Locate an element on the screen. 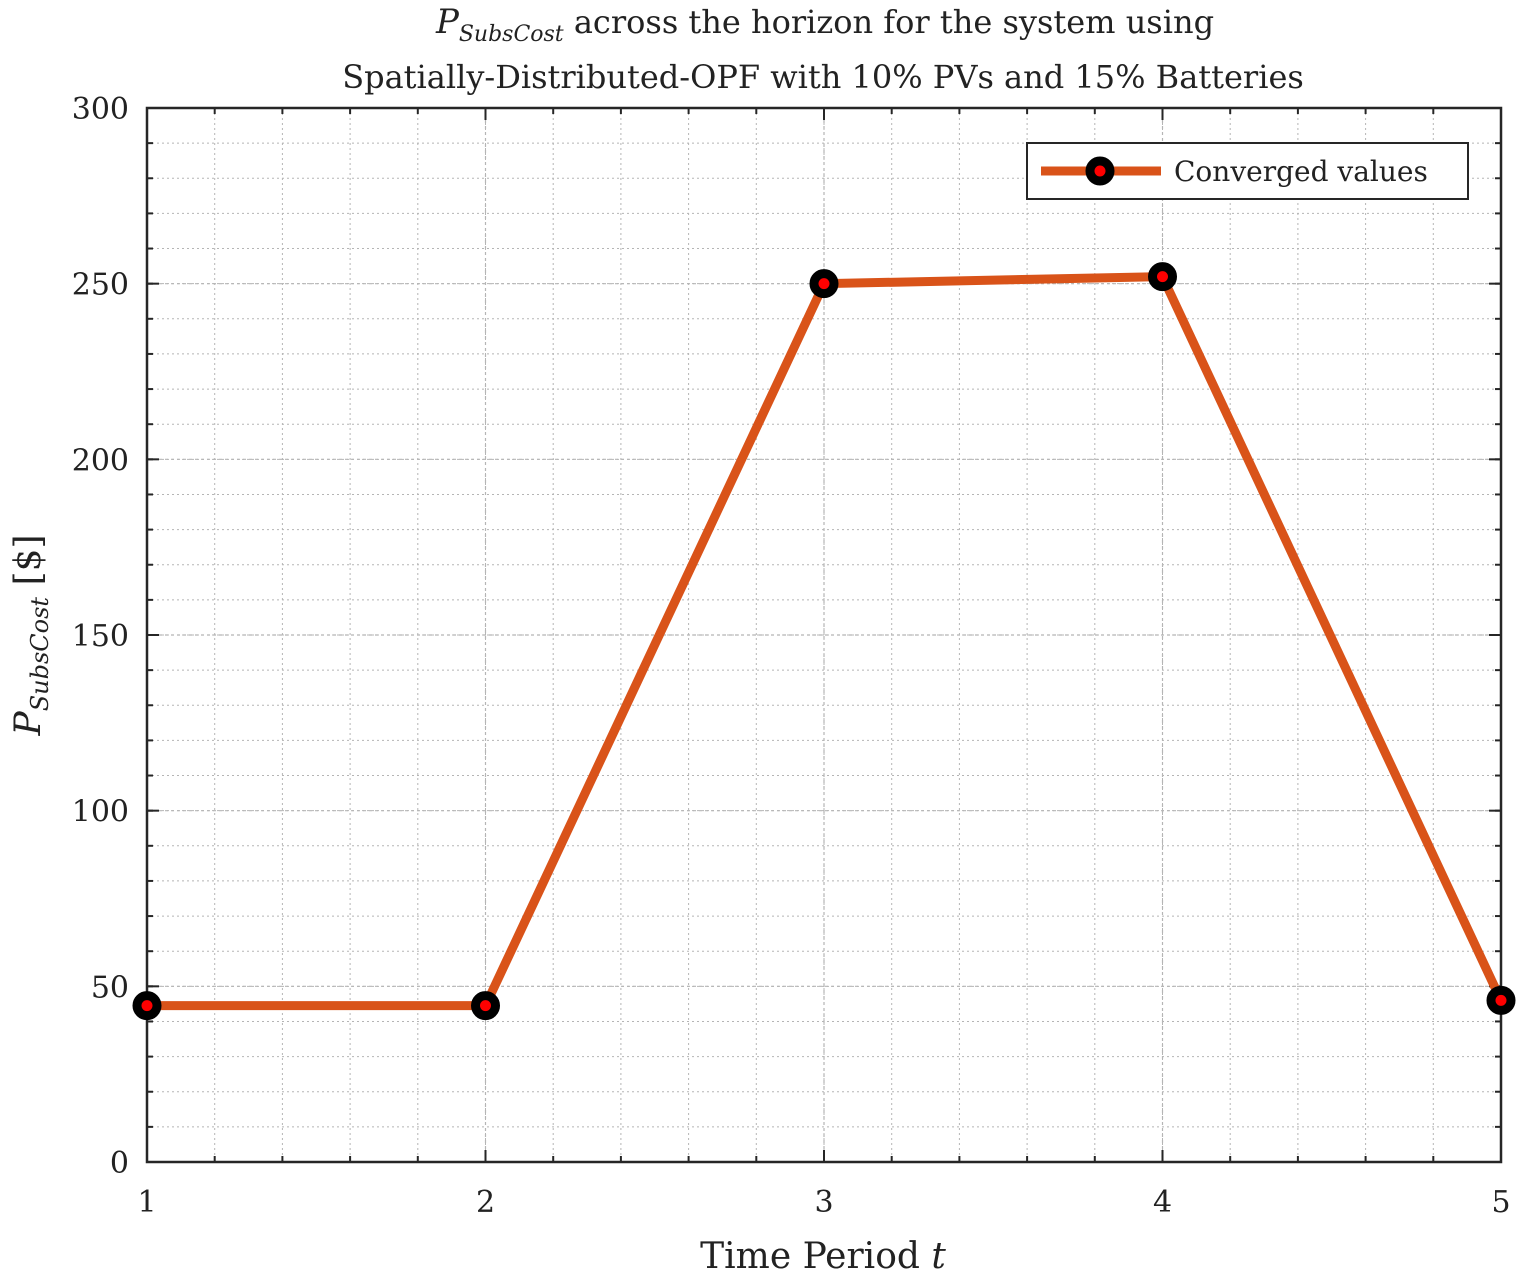 The image size is (1522, 1274). y-tick-label: 150 is located at coordinates (100, 636).